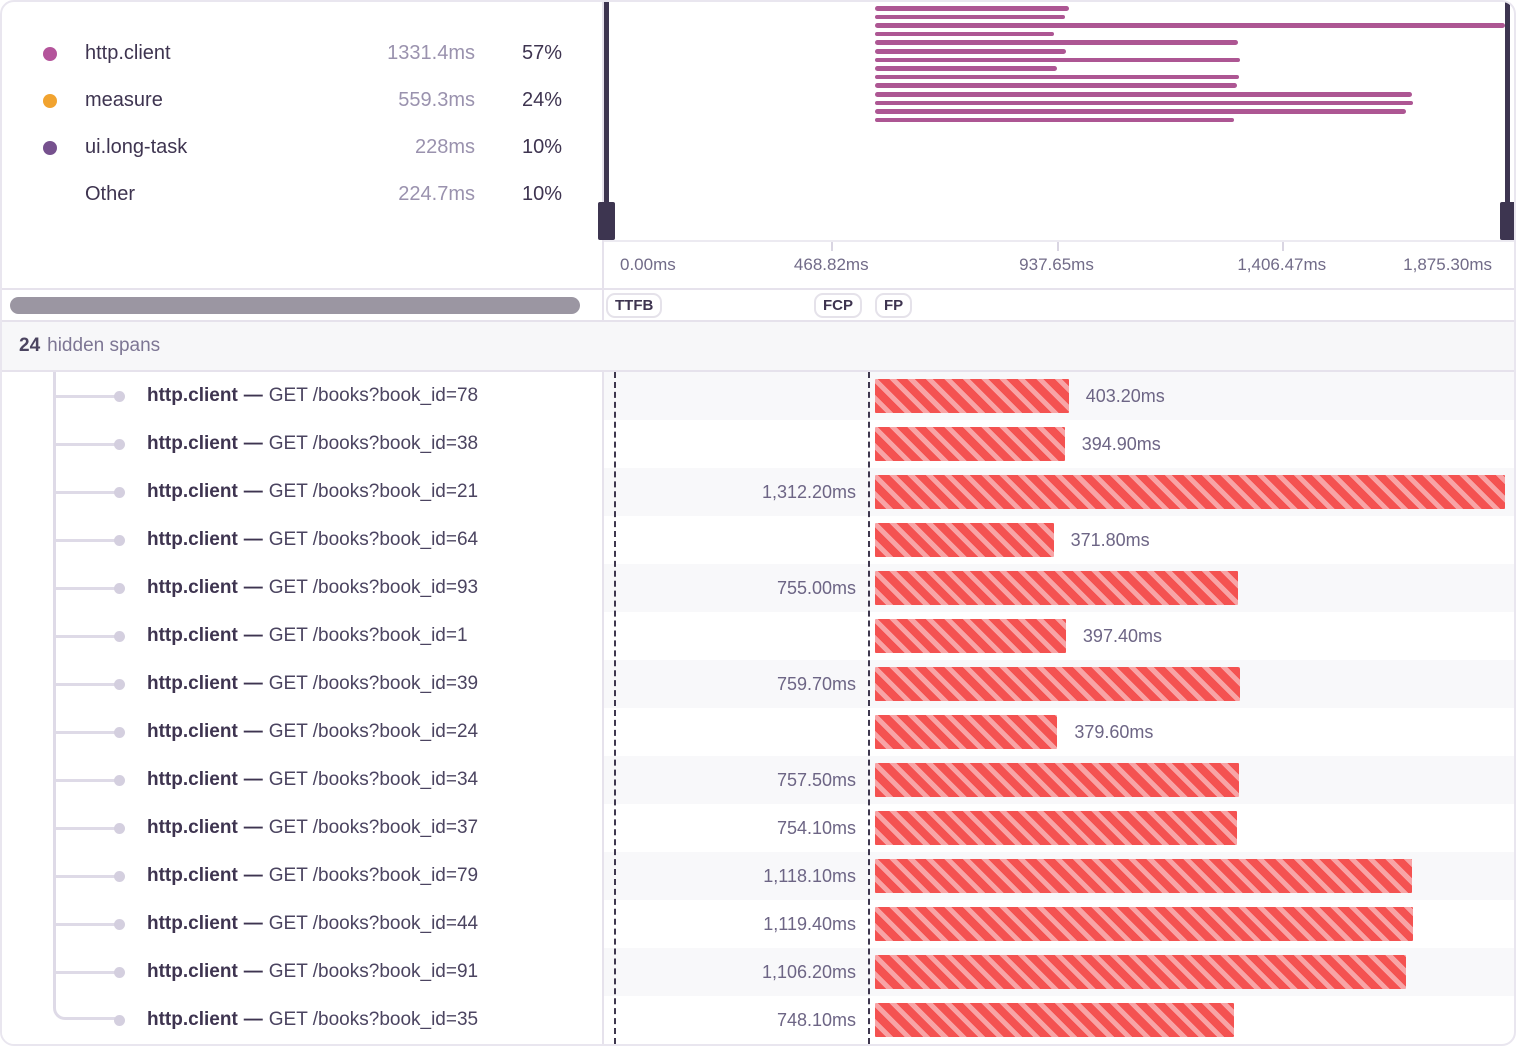 This screenshot has height=1046, width=1516. What do you see at coordinates (302, 194) in the screenshot?
I see `legend-item-other: Other 224.7ms 10%` at bounding box center [302, 194].